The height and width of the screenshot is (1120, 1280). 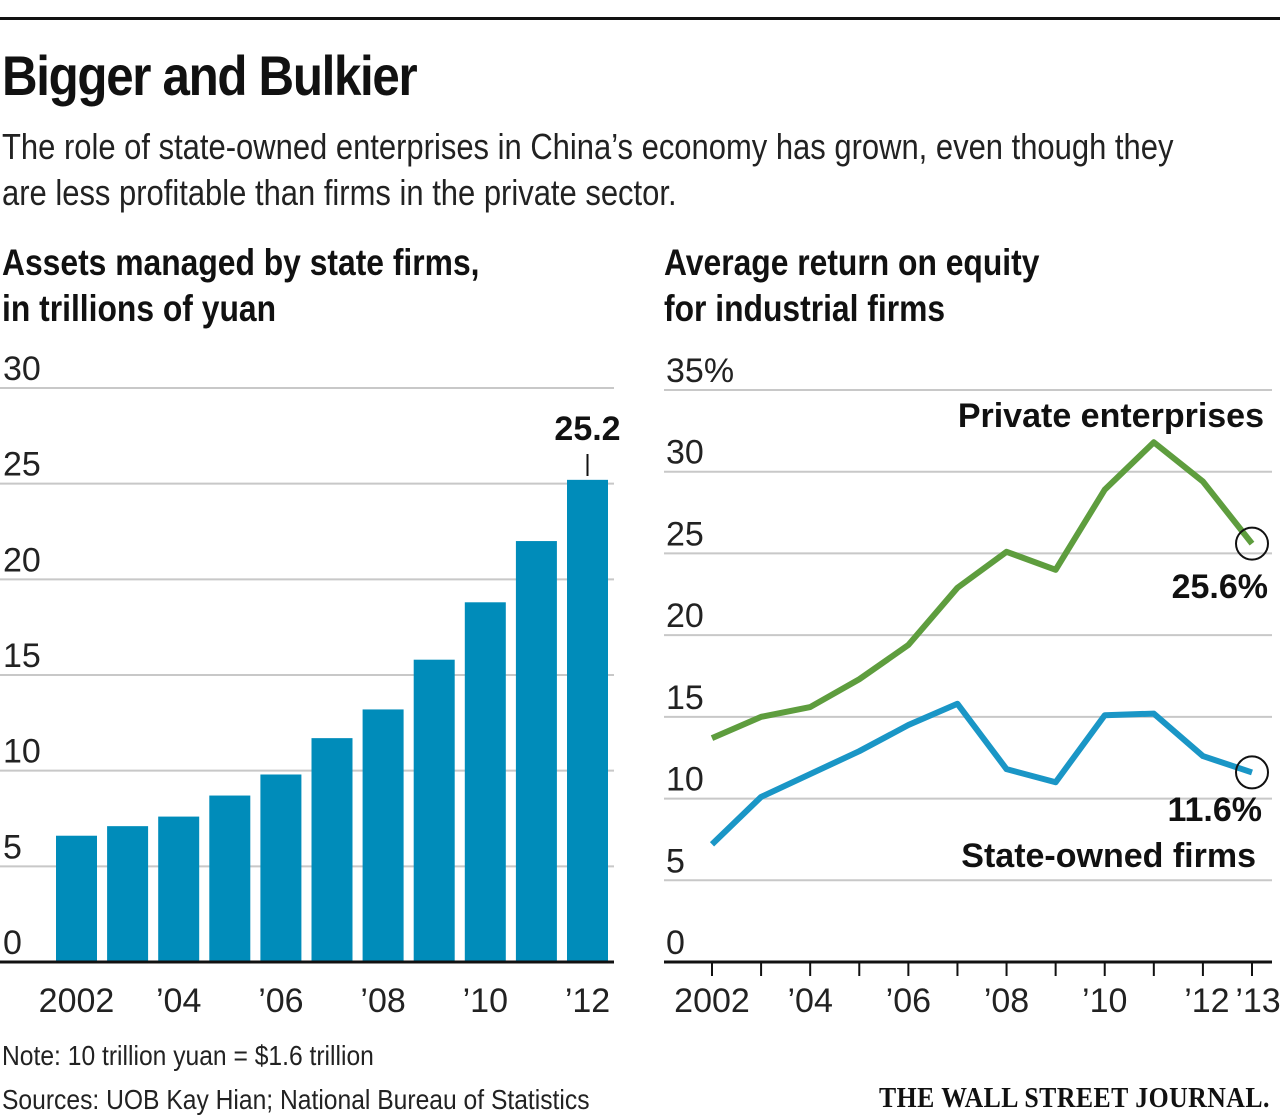 What do you see at coordinates (188, 1055) in the screenshot?
I see `footnote: Note: 10 trillion yuan = $1.6 trillion` at bounding box center [188, 1055].